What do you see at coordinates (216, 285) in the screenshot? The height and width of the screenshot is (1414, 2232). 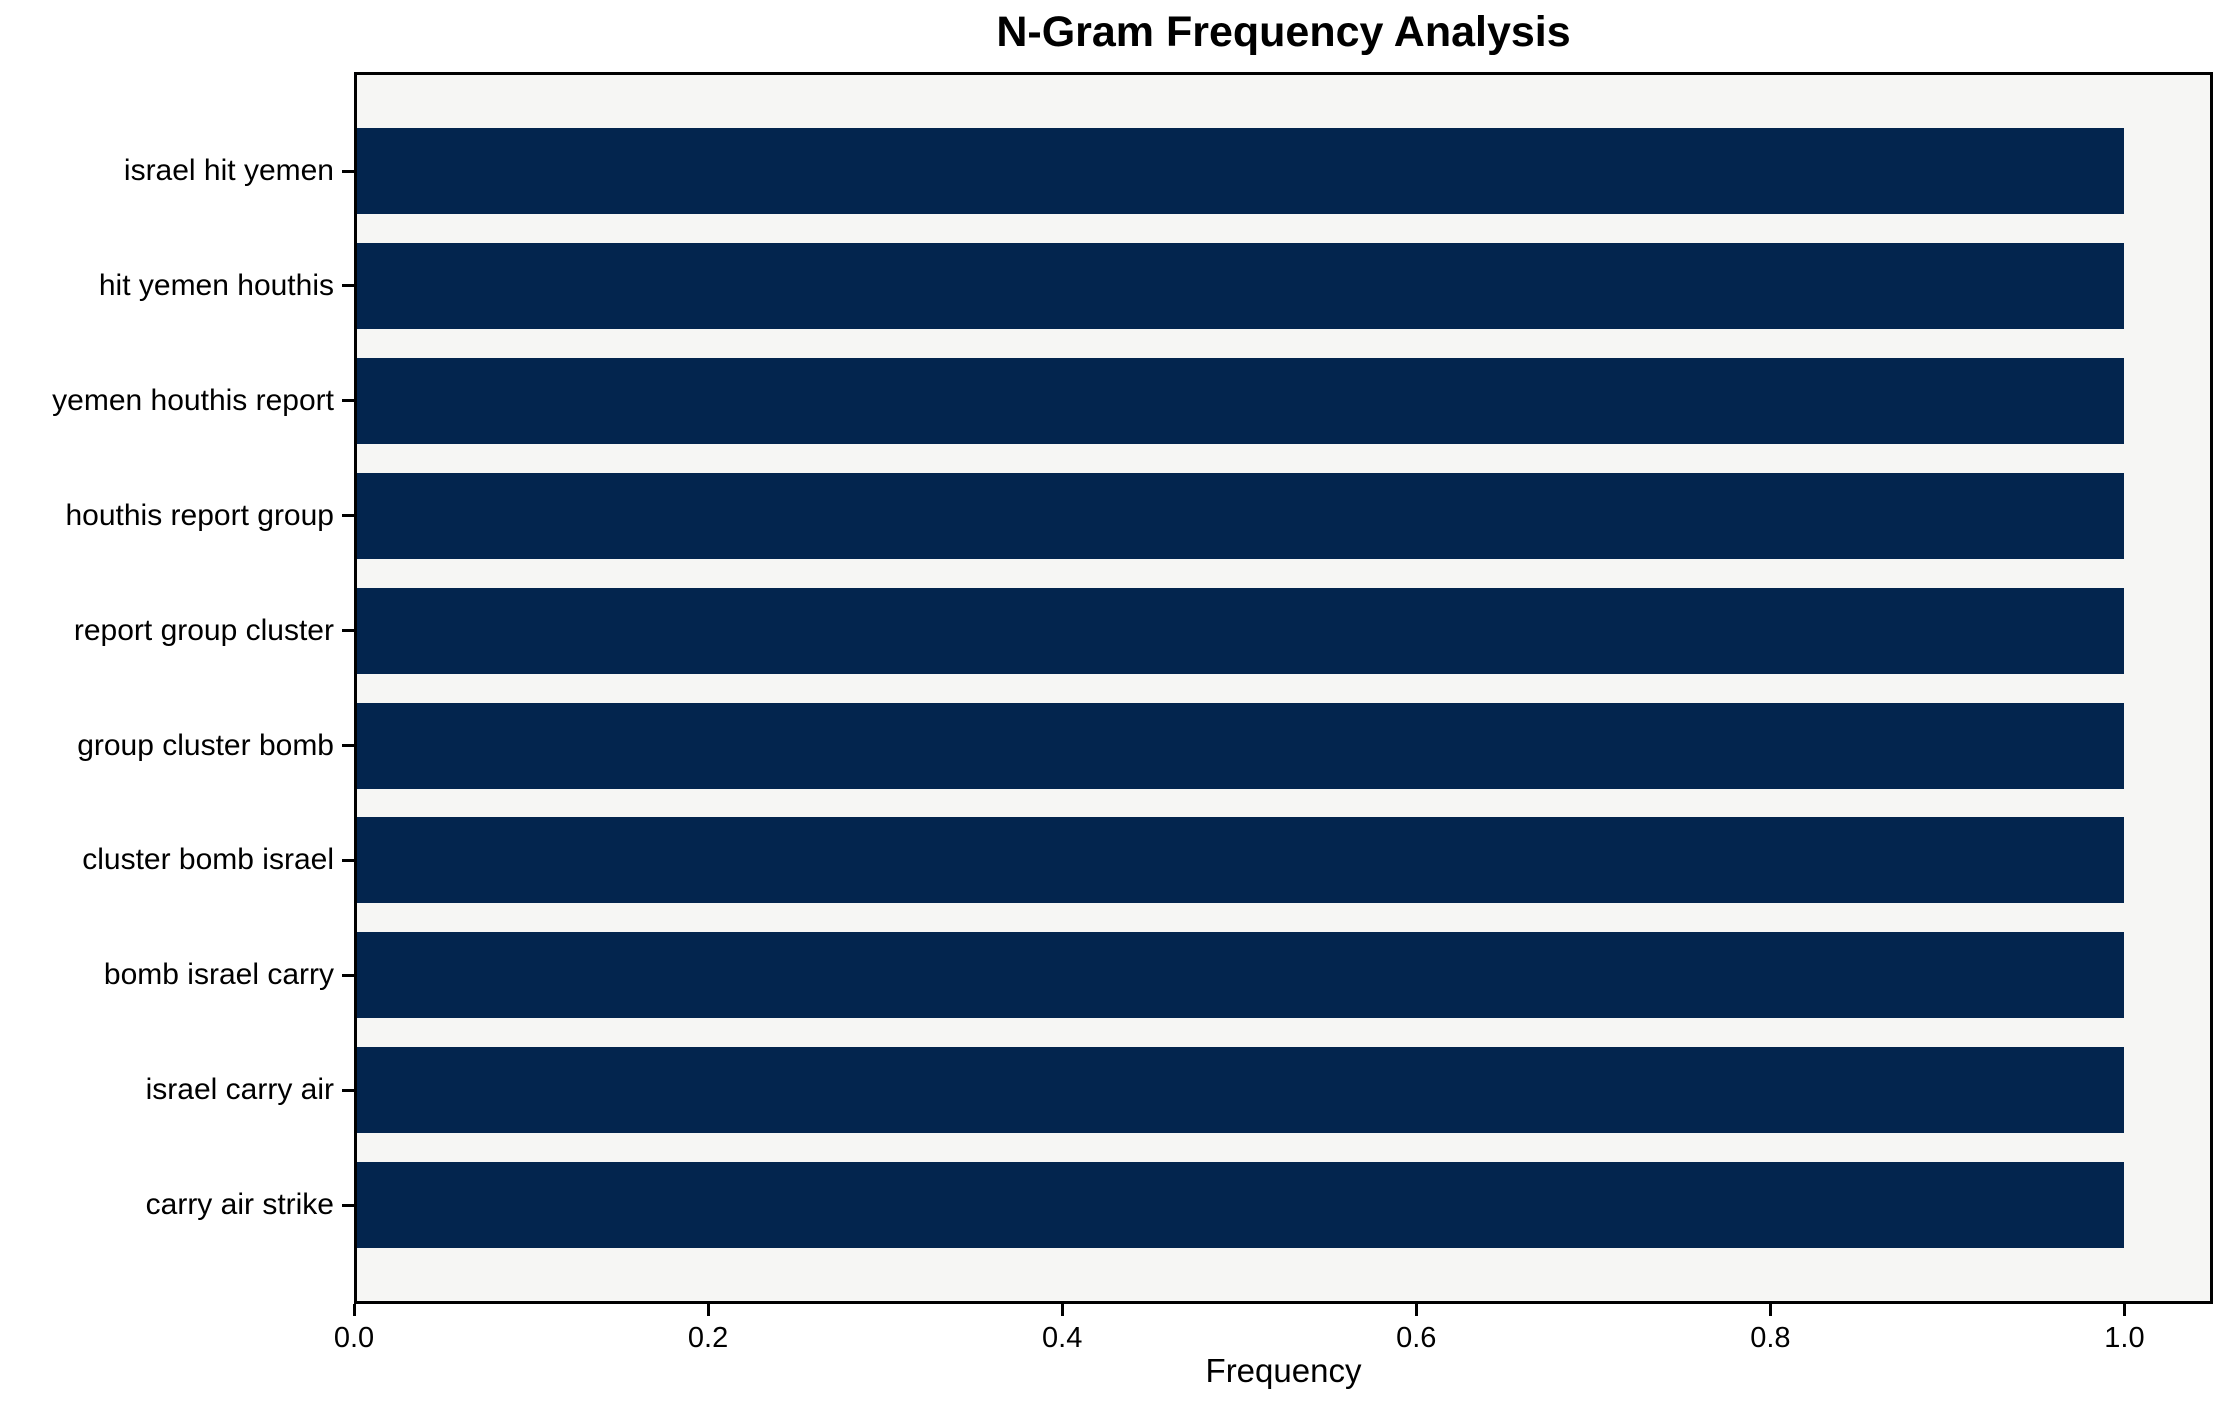 I see `y-tick-label-1: hit yemen houthis` at bounding box center [216, 285].